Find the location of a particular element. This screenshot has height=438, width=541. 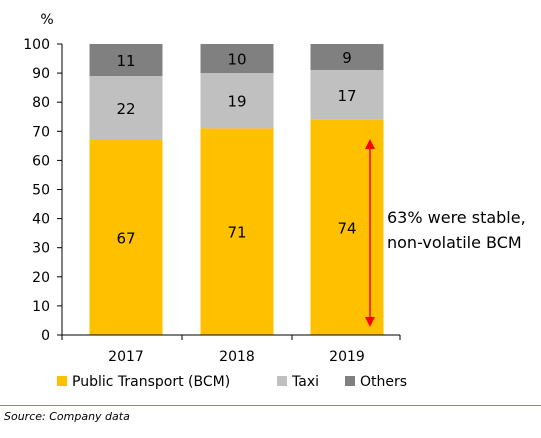

bar-value-label: 74 is located at coordinates (346, 228).